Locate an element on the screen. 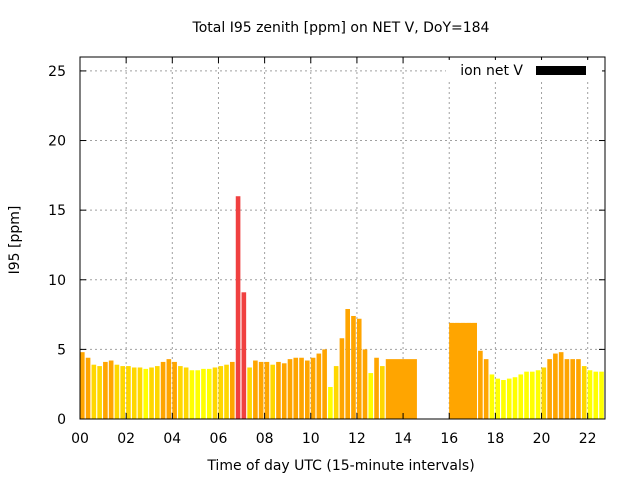 The width and height of the screenshot is (640, 480). x-tick-label: 06 is located at coordinates (219, 439).